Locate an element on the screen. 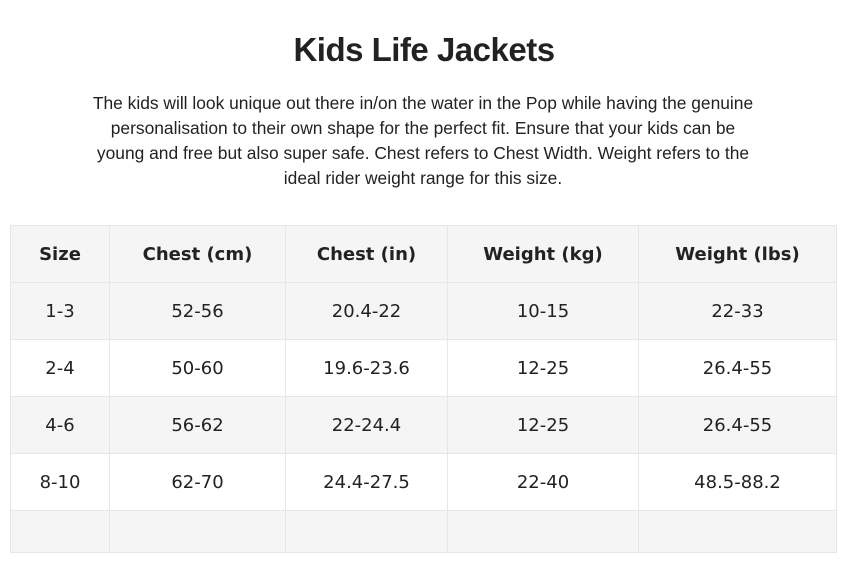  cell-size: 2-4 is located at coordinates (60, 368).